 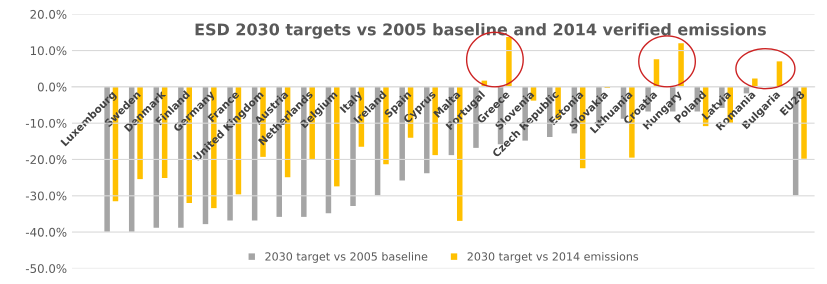 I want to click on legend-label: 2030 target vs 2005 baseline, so click(x=346, y=257).